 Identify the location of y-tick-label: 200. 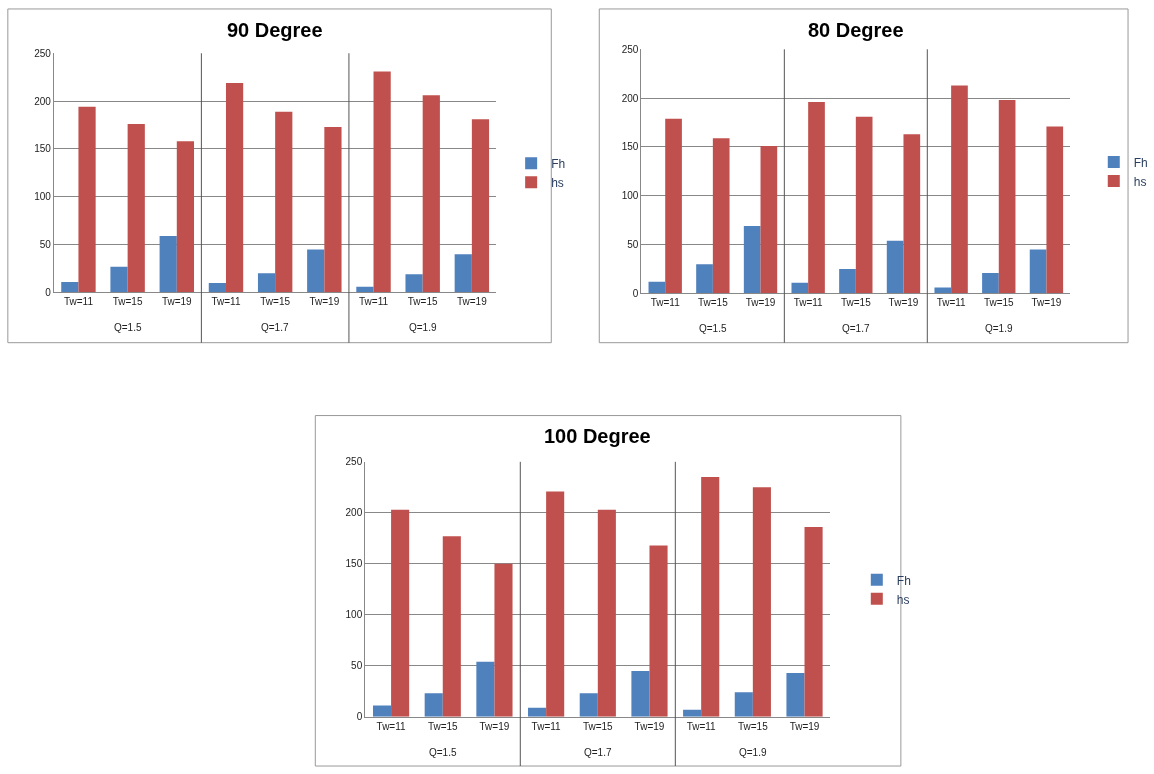
(354, 513).